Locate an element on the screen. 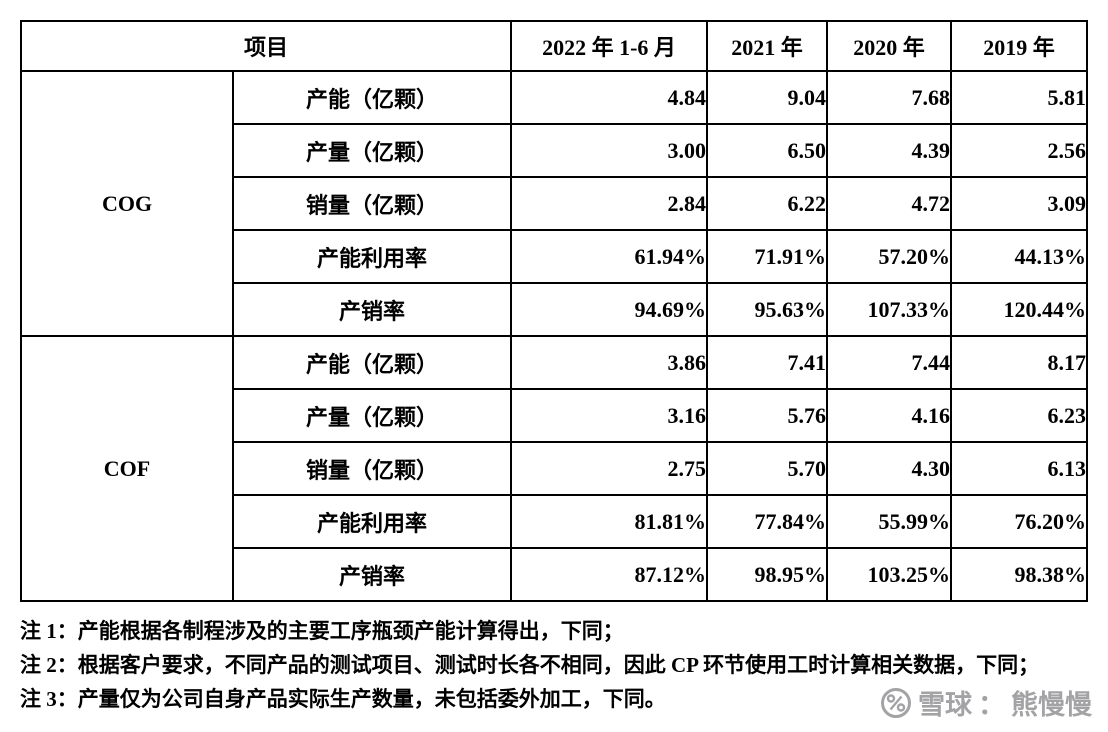 The image size is (1108, 732). value-cell: 4.39 is located at coordinates (889, 150).